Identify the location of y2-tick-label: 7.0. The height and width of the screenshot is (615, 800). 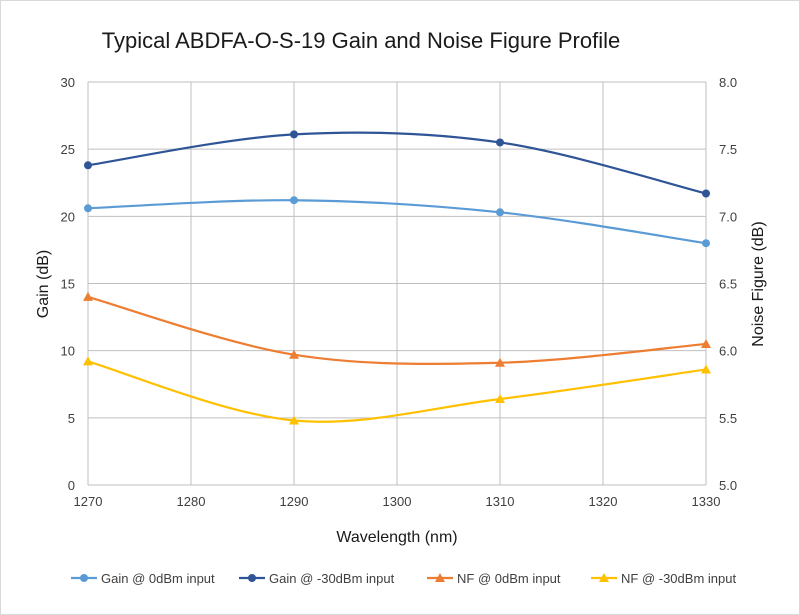
(728, 216).